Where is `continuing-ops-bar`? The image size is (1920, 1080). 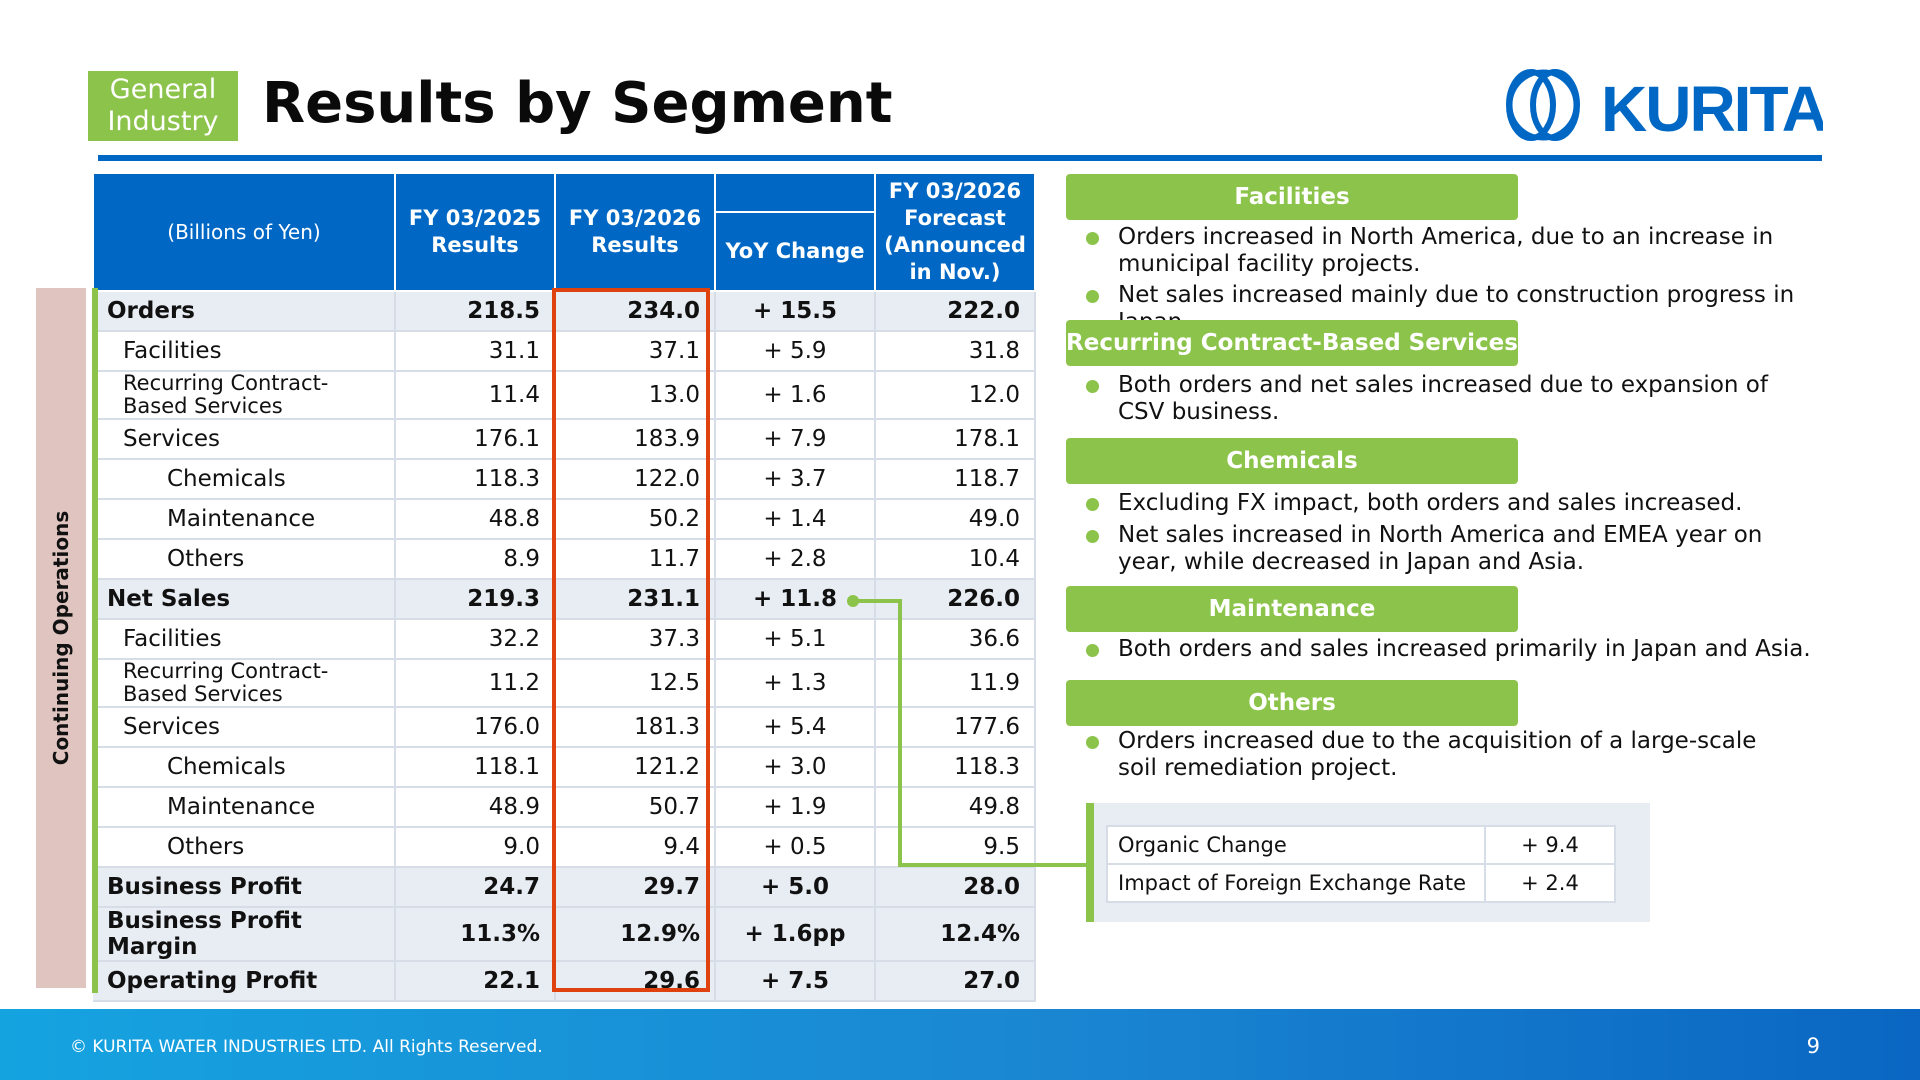
continuing-ops-bar is located at coordinates (95, 640).